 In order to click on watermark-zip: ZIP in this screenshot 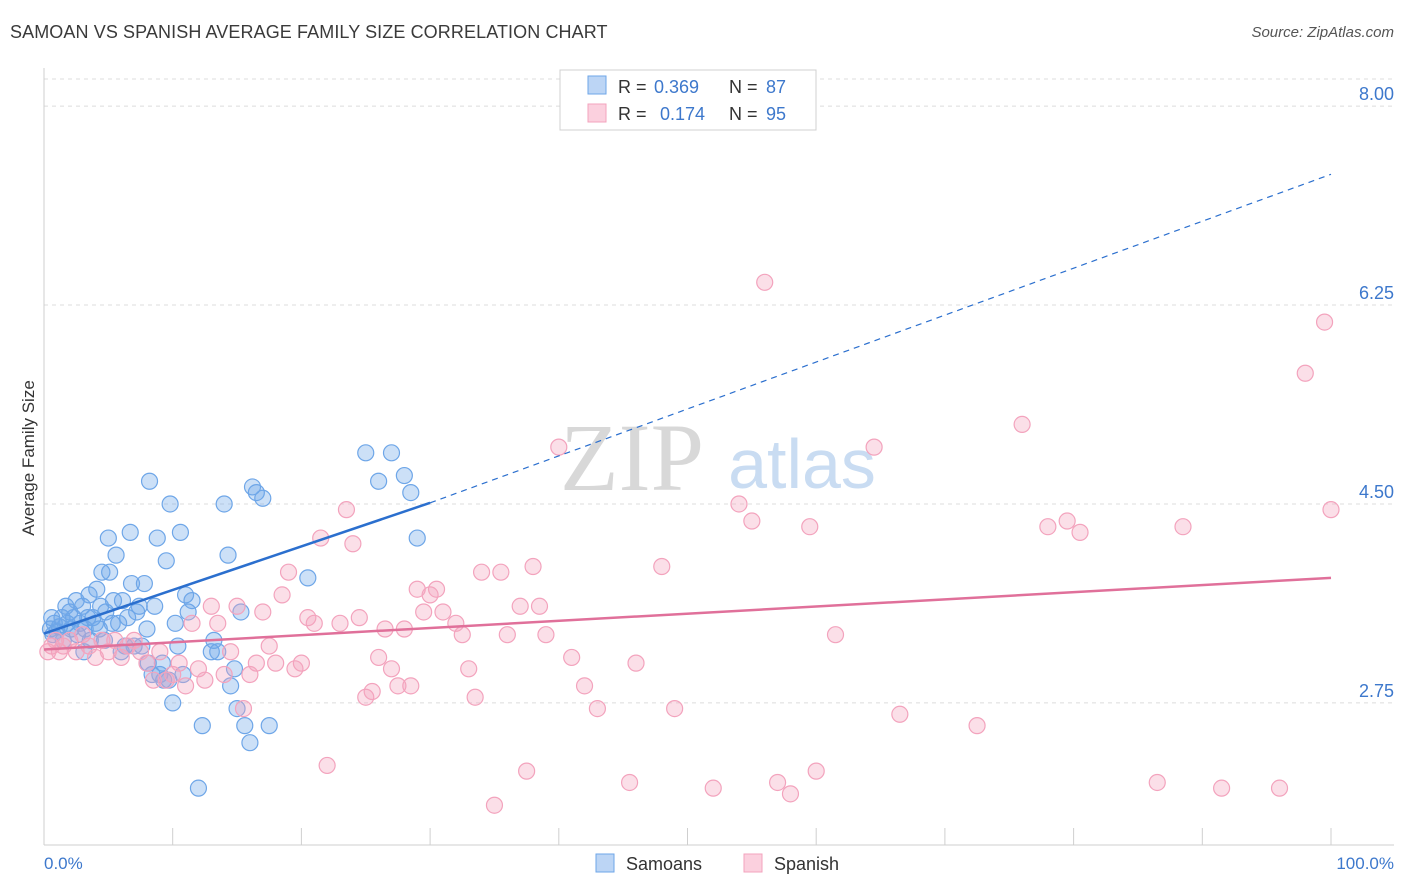, I will do `click(632, 457)`.